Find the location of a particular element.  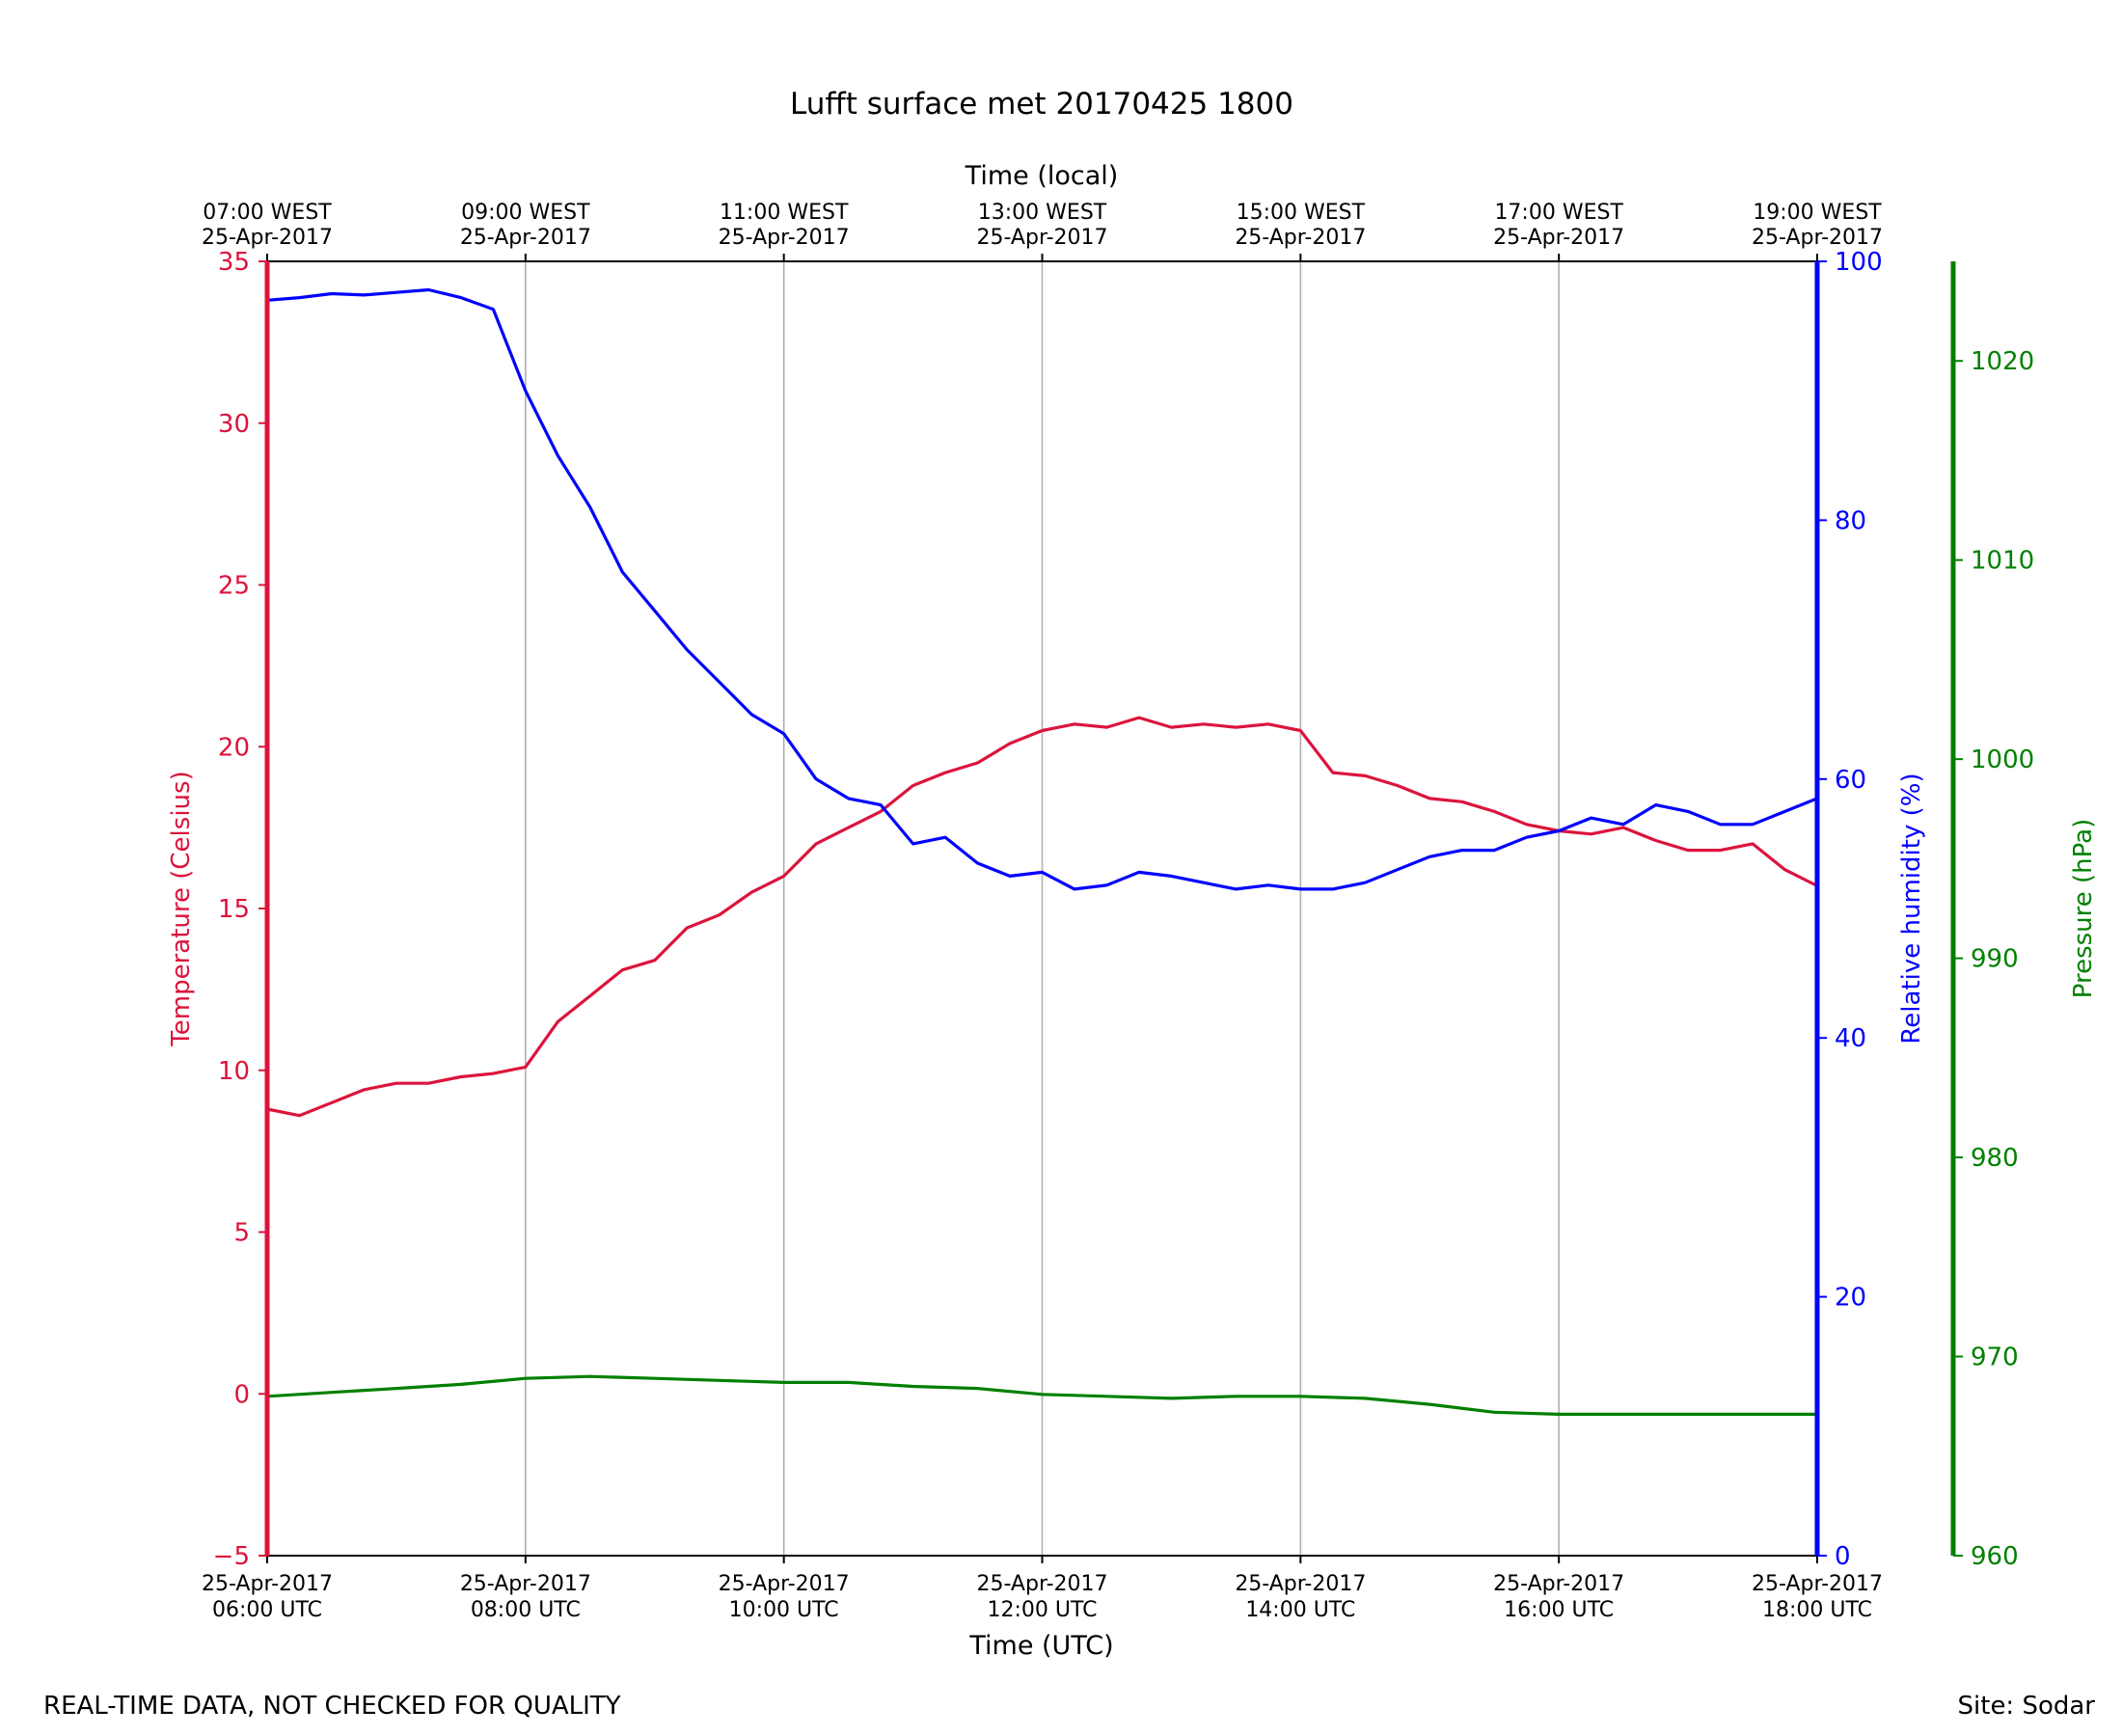

series-line-pressure is located at coordinates (1041, 1395).